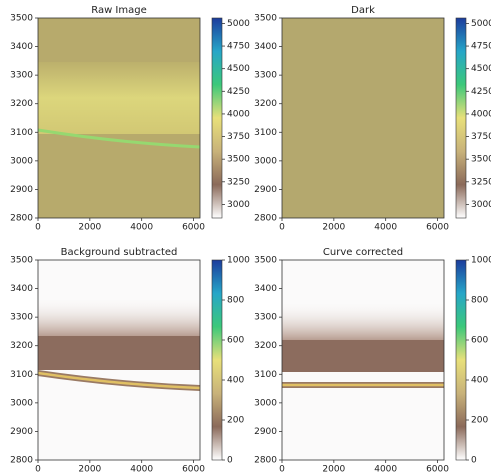 Image resolution: width=491 pixels, height=475 pixels. What do you see at coordinates (119, 252) in the screenshot?
I see `panel-title: Background subtracted` at bounding box center [119, 252].